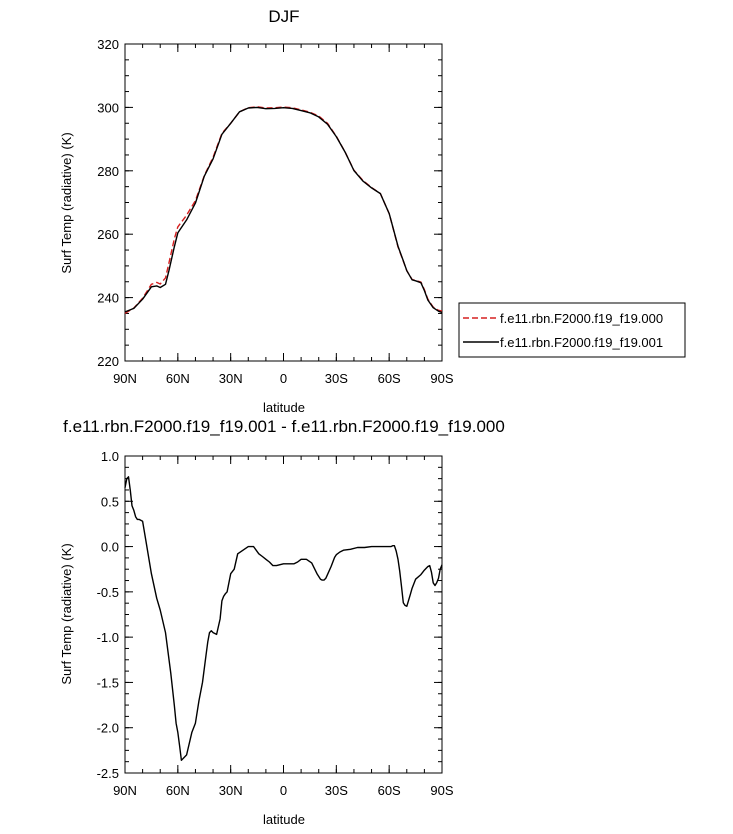  What do you see at coordinates (283, 790) in the screenshot?
I see `bottom-x-tick-label-3: 0` at bounding box center [283, 790].